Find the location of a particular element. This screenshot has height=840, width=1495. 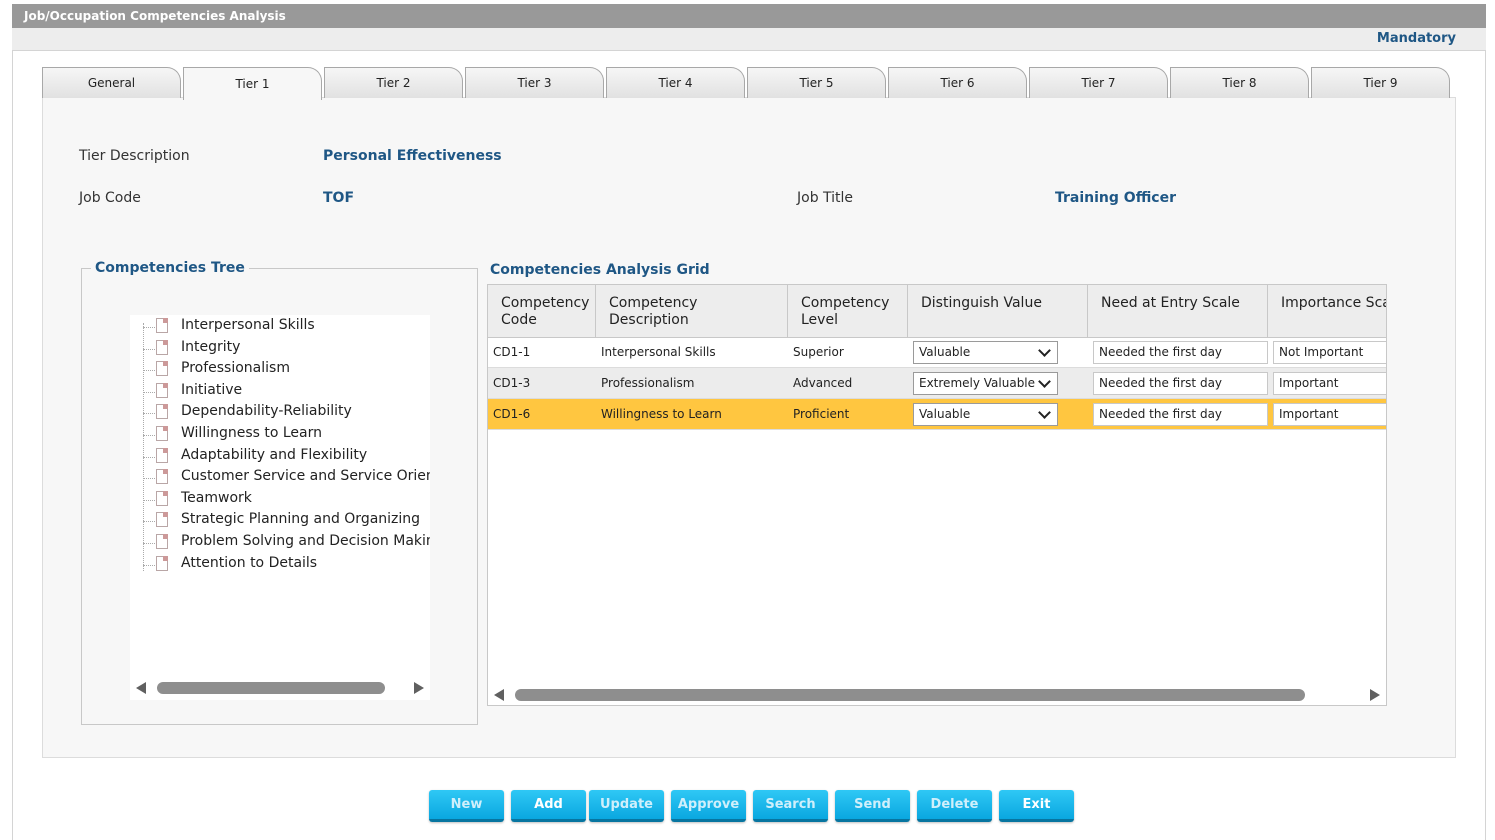

grid-title: Competencies Analysis Grid is located at coordinates (600, 270).